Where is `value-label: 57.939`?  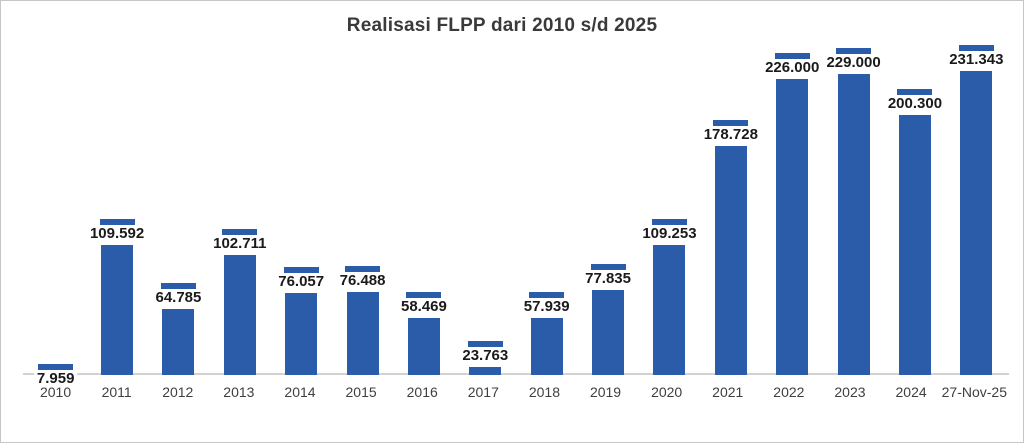 value-label: 57.939 is located at coordinates (546, 307).